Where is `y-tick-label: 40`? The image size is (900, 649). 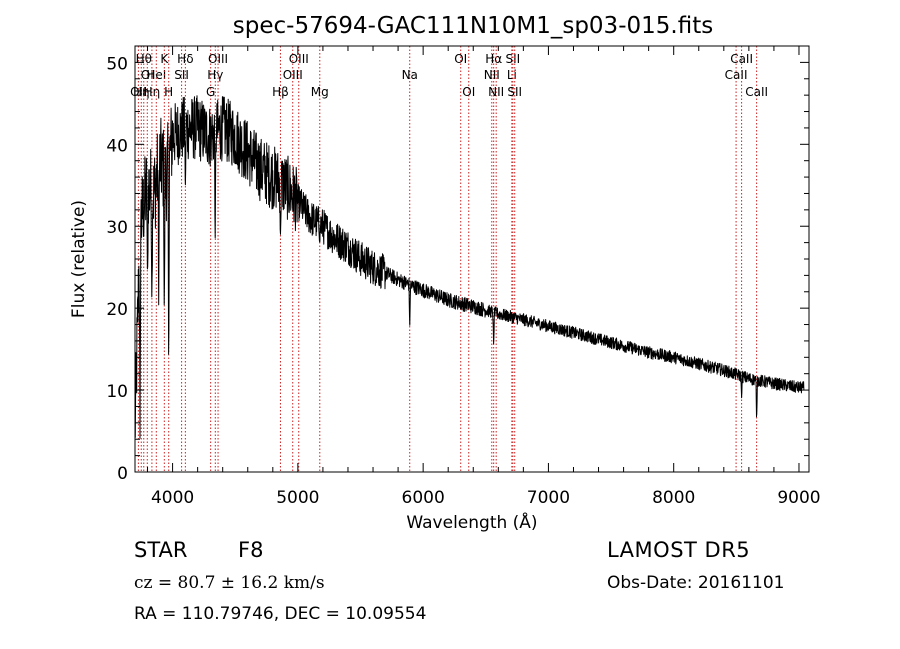 y-tick-label: 40 is located at coordinates (117, 146).